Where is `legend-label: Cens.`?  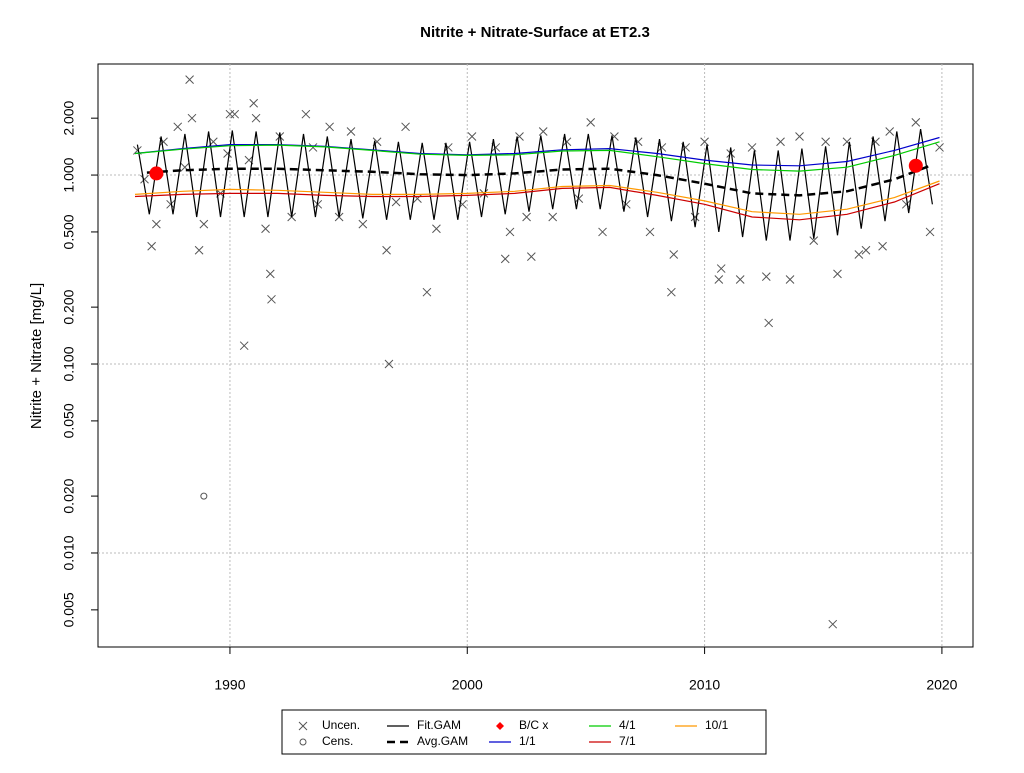 legend-label: Cens. is located at coordinates (337, 741).